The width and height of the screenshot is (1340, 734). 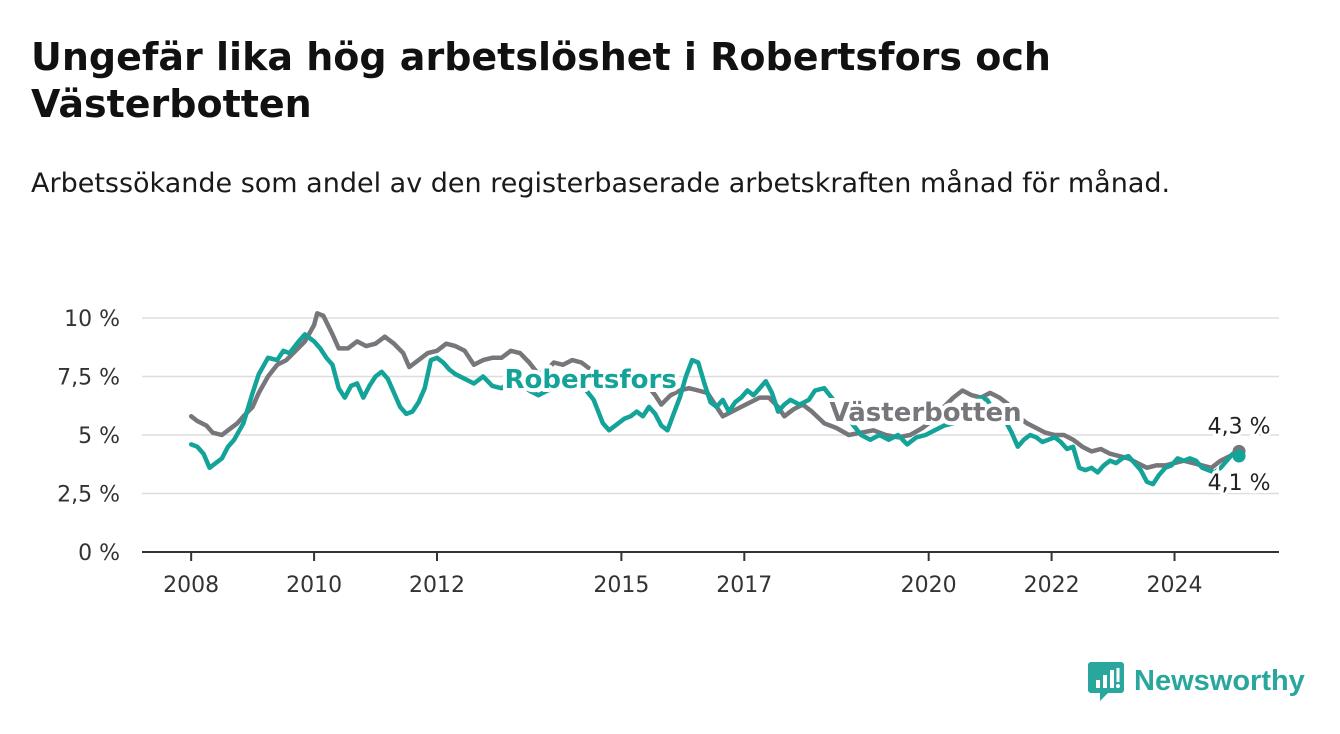 What do you see at coordinates (1052, 585) in the screenshot?
I see `x-tick-label: 2022` at bounding box center [1052, 585].